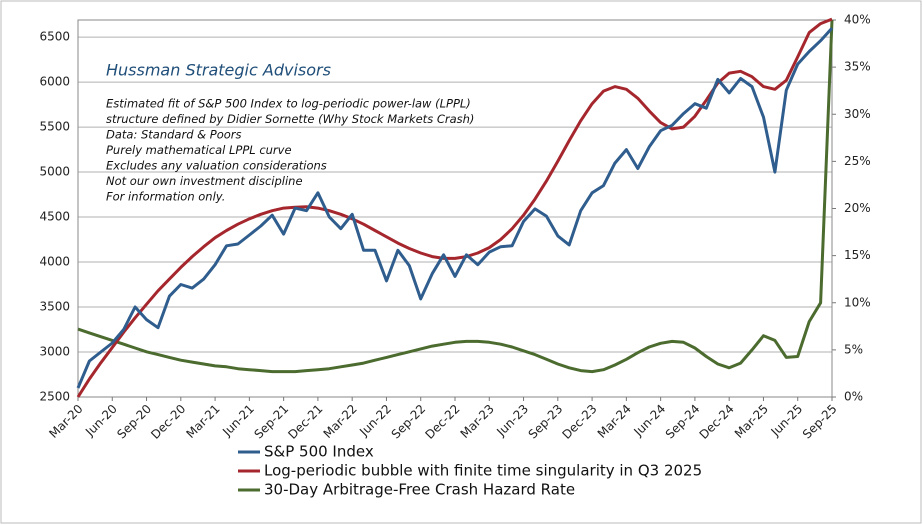 The height and width of the screenshot is (525, 923). I want to click on y-tick-label: 4500, so click(54, 217).